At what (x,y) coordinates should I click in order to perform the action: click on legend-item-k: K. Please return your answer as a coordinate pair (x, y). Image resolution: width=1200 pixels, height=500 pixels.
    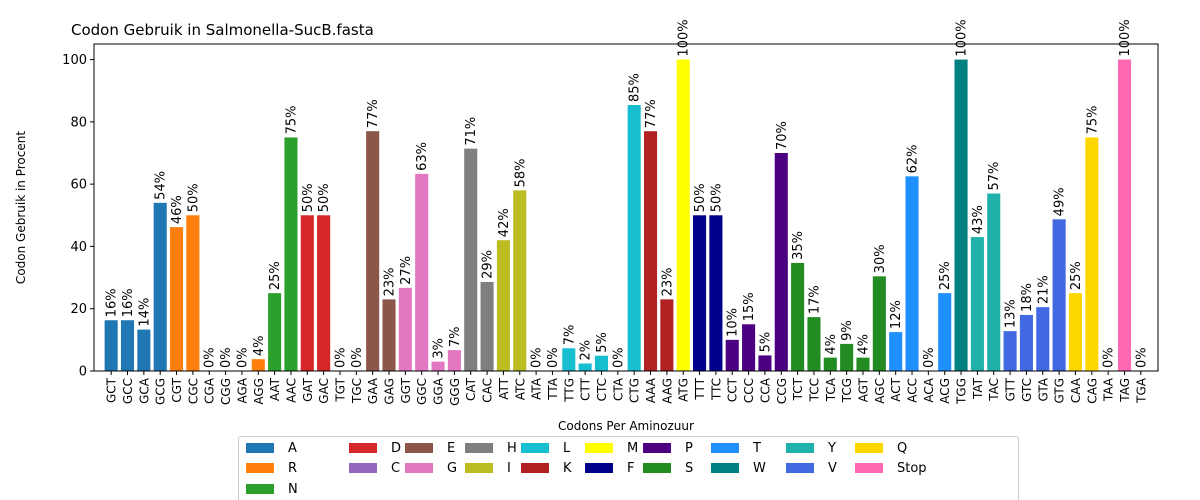
    Looking at the image, I should click on (546, 468).